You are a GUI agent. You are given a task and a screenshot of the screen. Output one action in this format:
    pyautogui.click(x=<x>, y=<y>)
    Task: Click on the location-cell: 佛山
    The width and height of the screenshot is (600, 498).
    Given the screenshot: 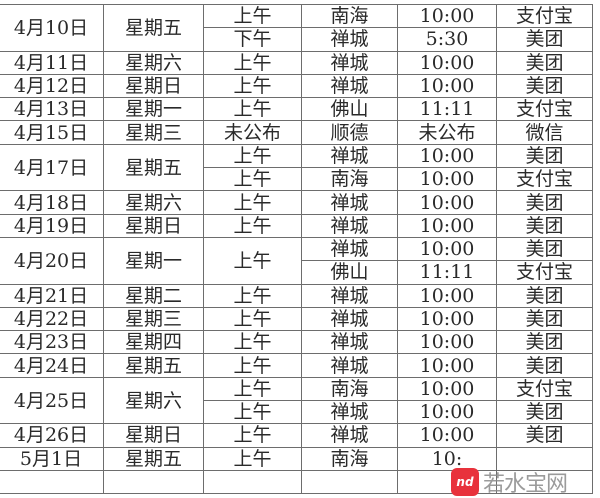 What is the action you would take?
    pyautogui.click(x=349, y=272)
    